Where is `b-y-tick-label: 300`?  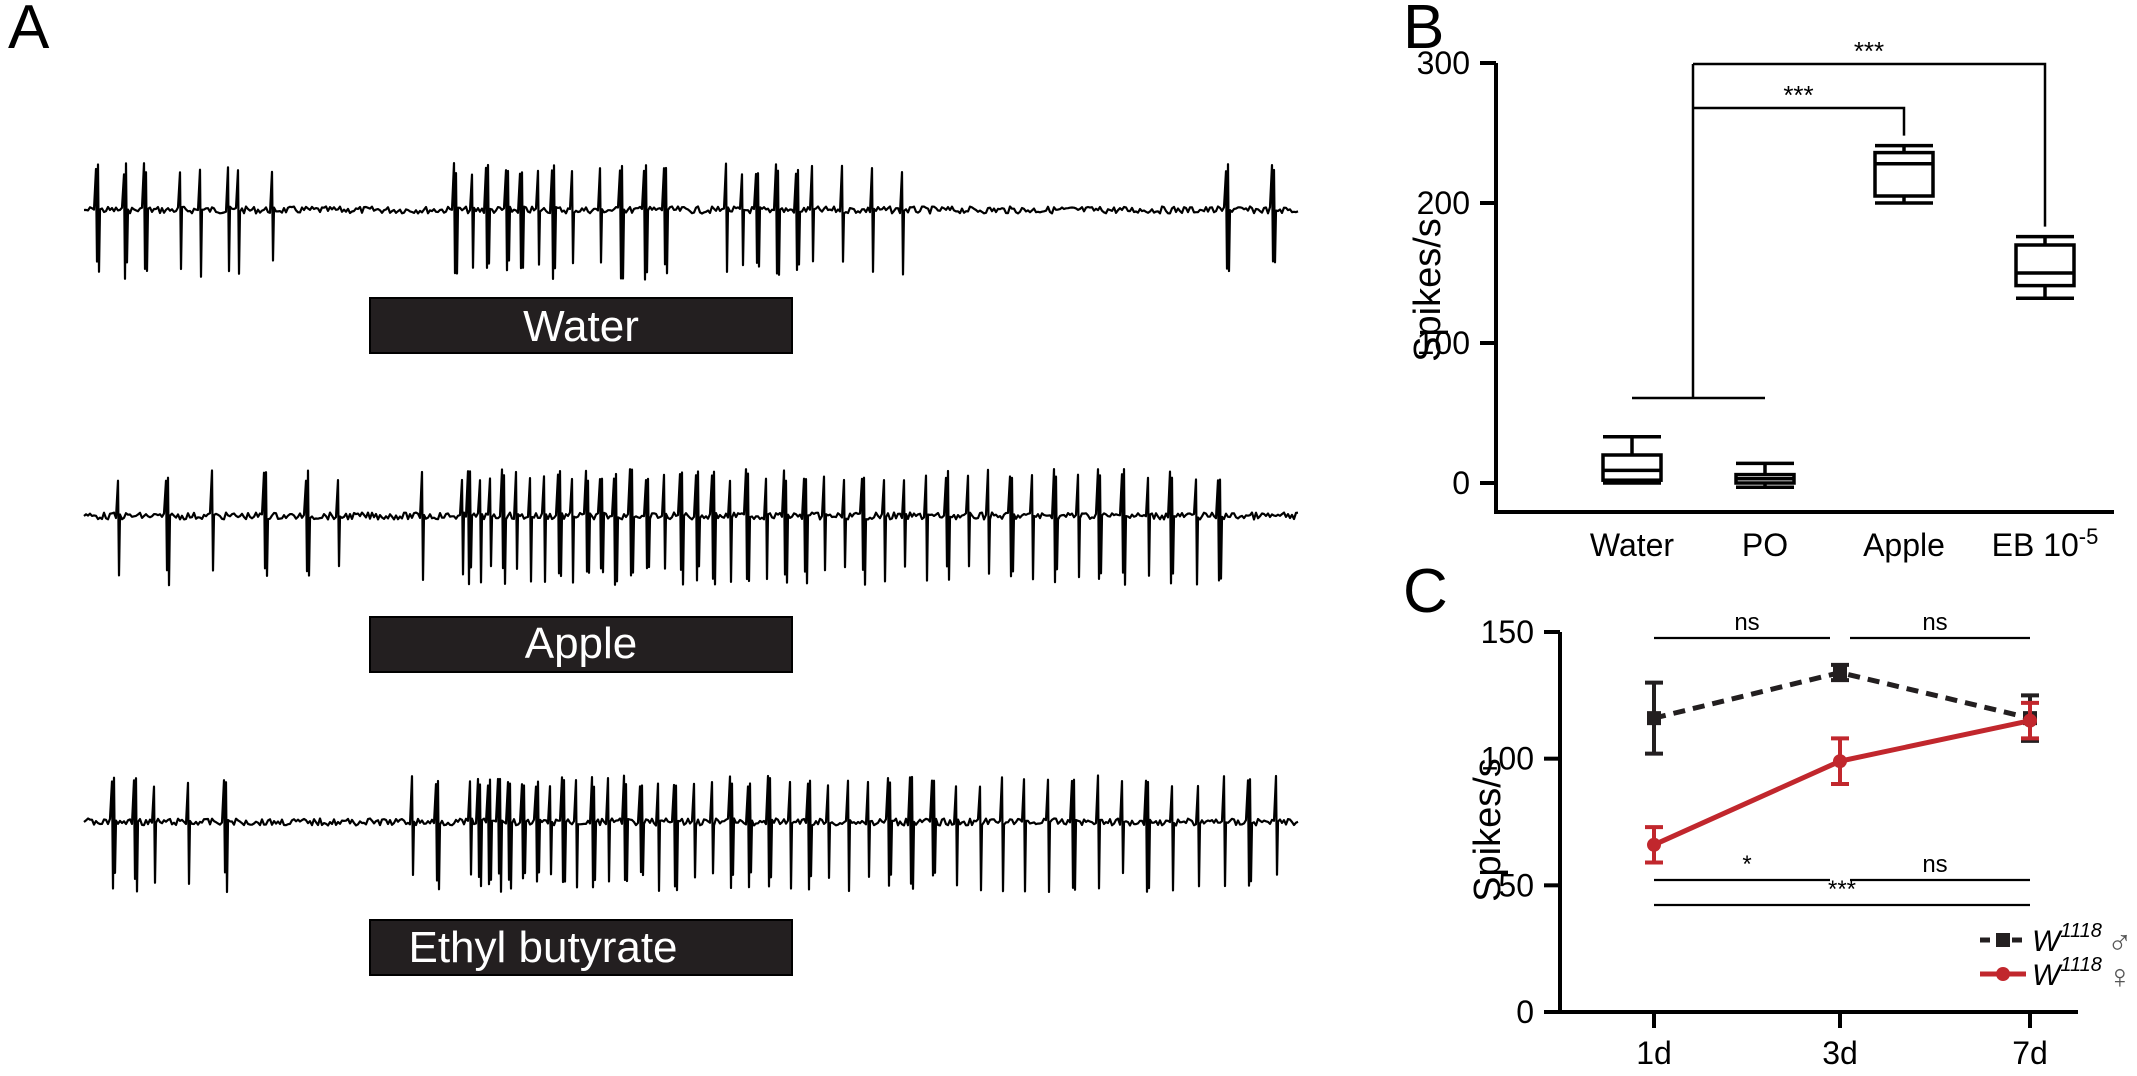
b-y-tick-label: 300 is located at coordinates (1443, 63).